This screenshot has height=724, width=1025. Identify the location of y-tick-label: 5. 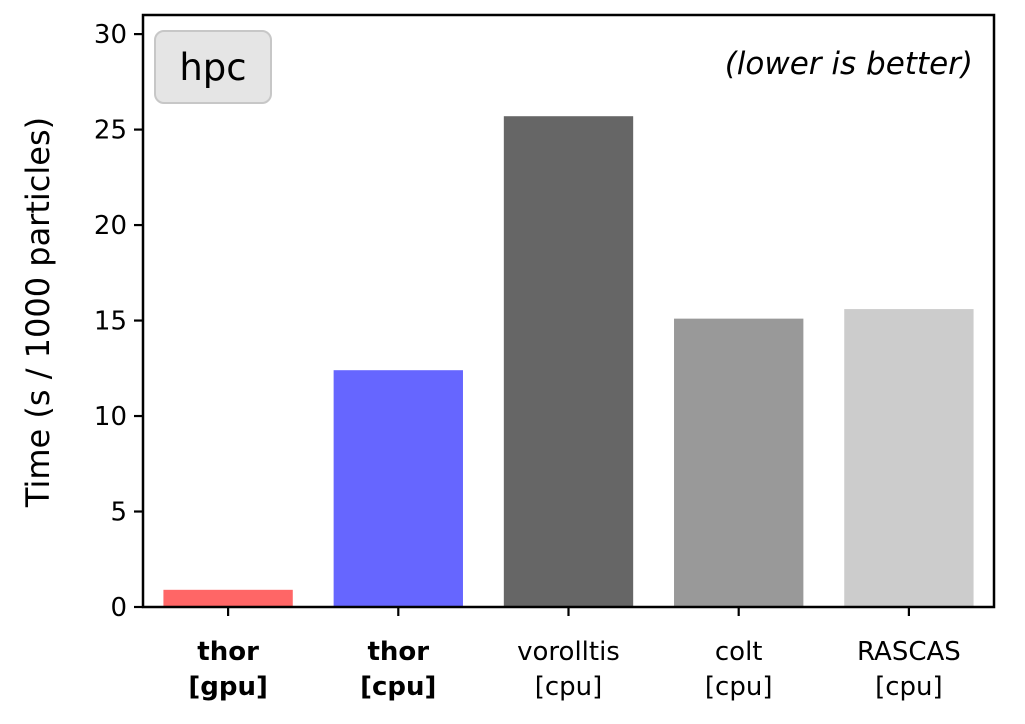
(118, 513).